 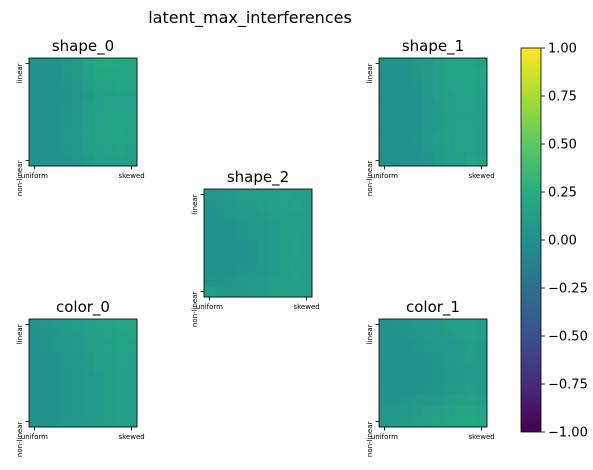 I want to click on colorbar-gradient, so click(x=531, y=240).